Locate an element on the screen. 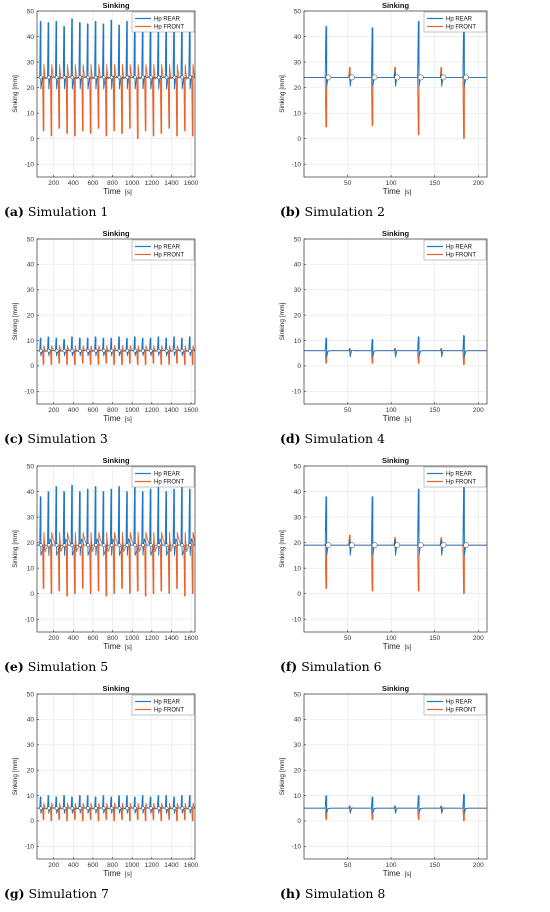  x-tick-label: 150 is located at coordinates (434, 865).